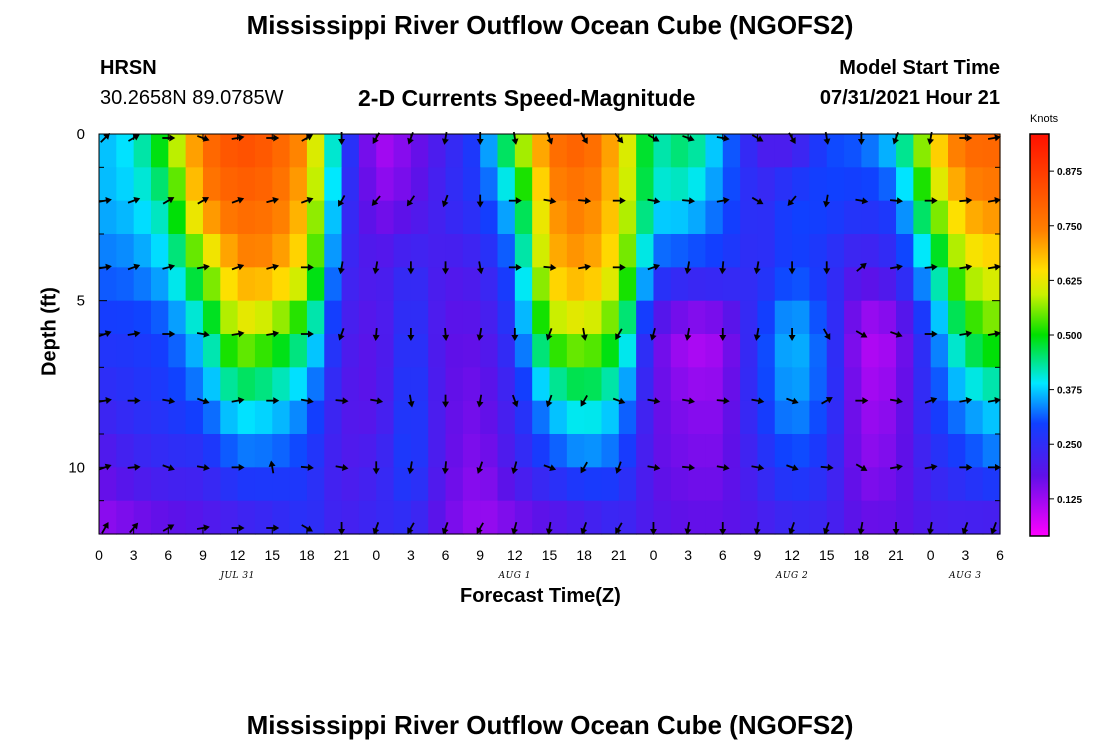  I want to click on station-name: HRSN, so click(128, 68).